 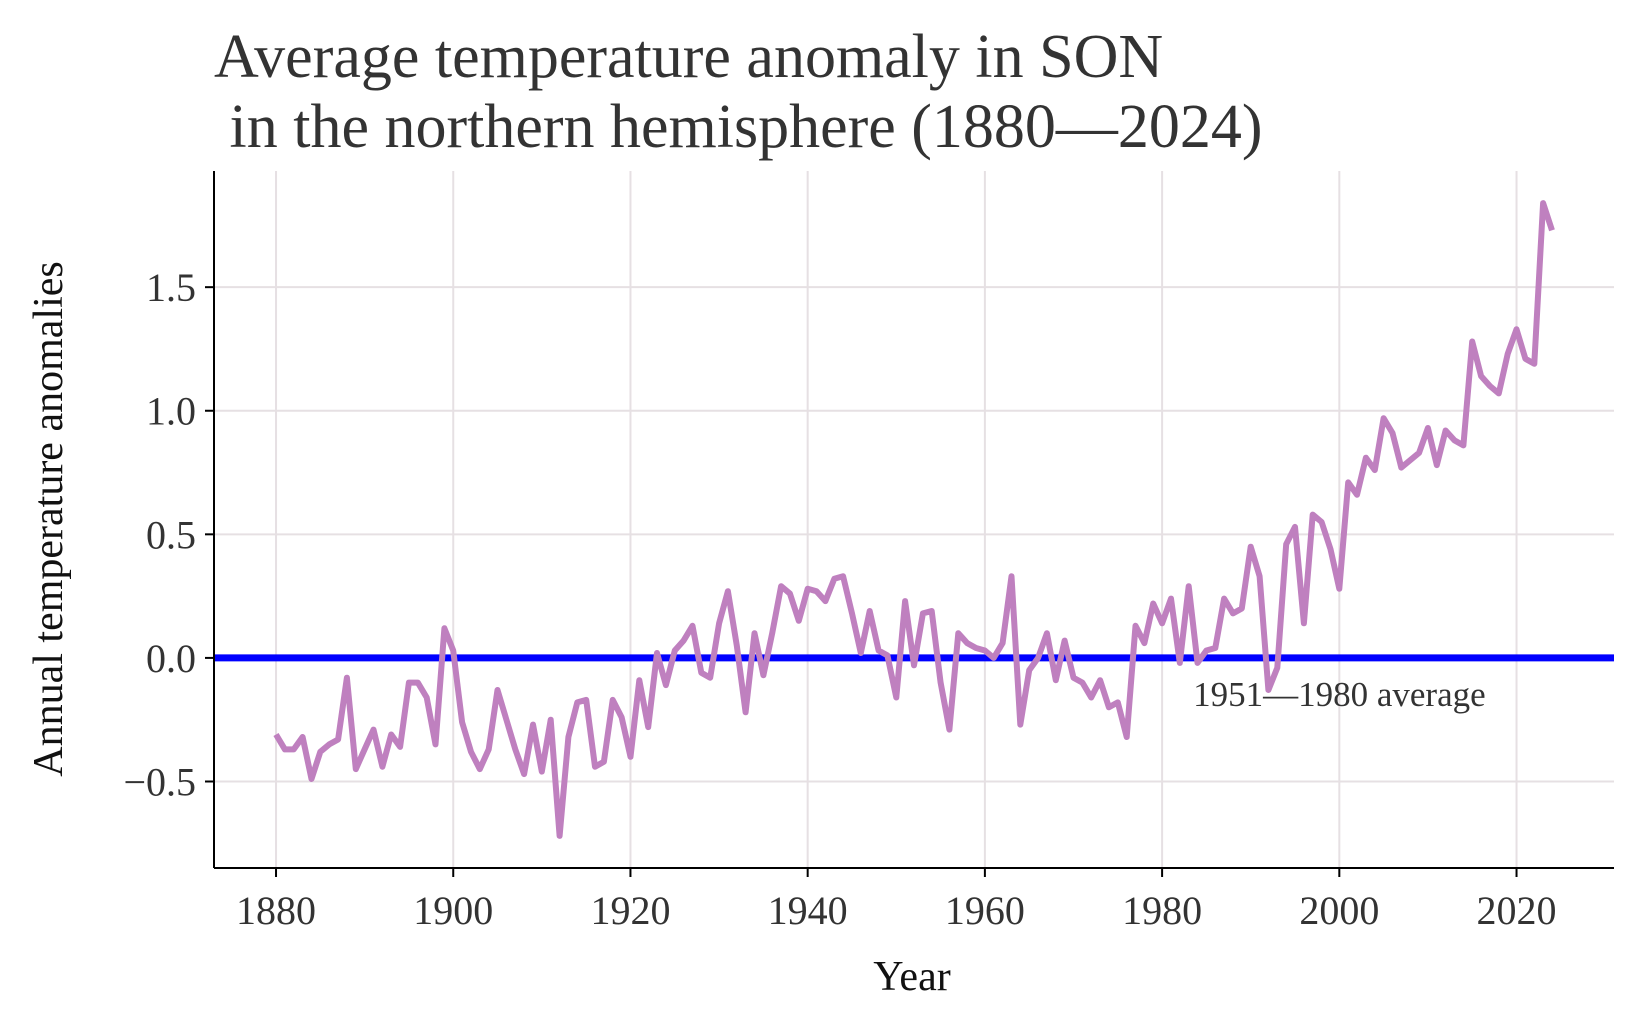 I want to click on chart-title-line2: in the northern hemisphere (1880—2024), so click(x=738, y=127).